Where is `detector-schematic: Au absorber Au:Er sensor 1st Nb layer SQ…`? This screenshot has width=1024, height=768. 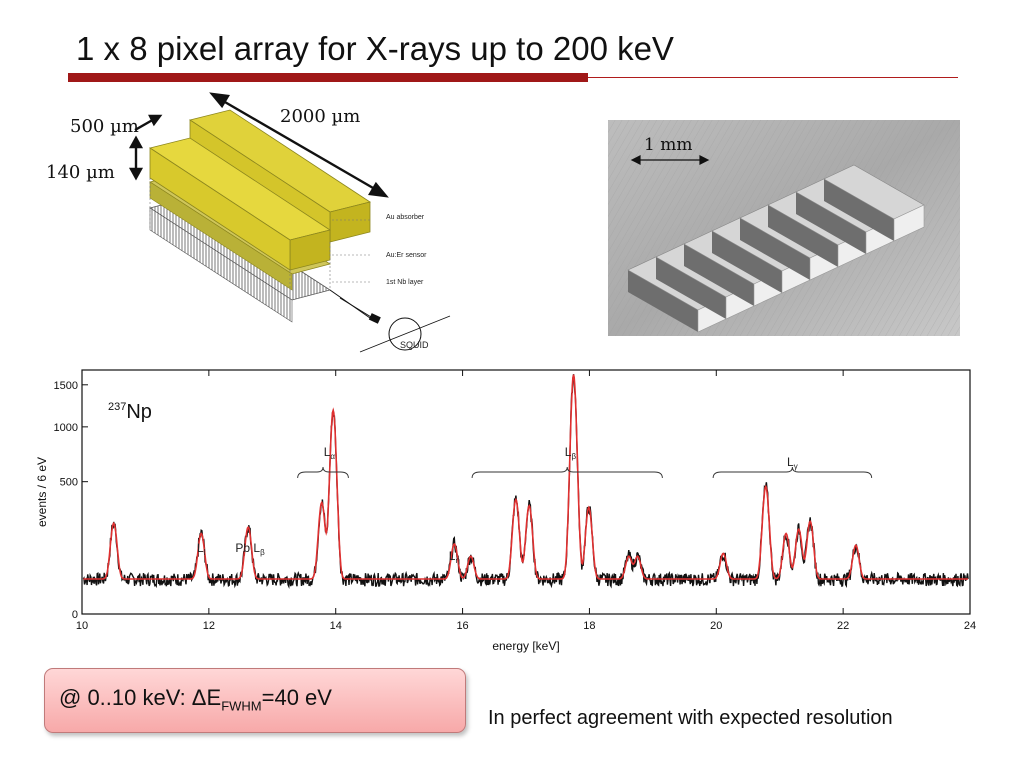
detector-schematic: Au absorber Au:Er sensor 1st Nb layer SQ… is located at coordinates (248, 222).